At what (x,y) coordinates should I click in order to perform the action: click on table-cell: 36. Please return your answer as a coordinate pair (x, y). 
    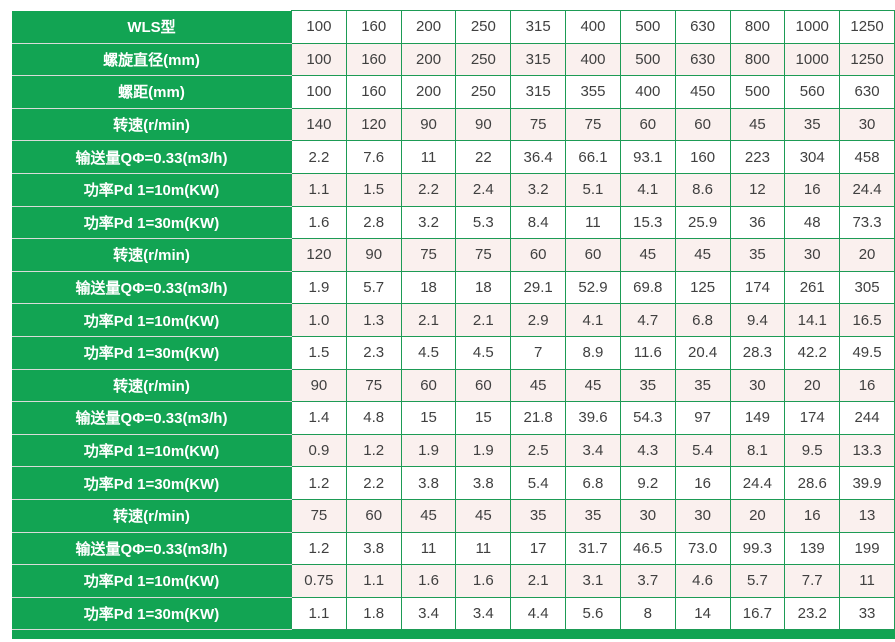
    Looking at the image, I should click on (757, 222).